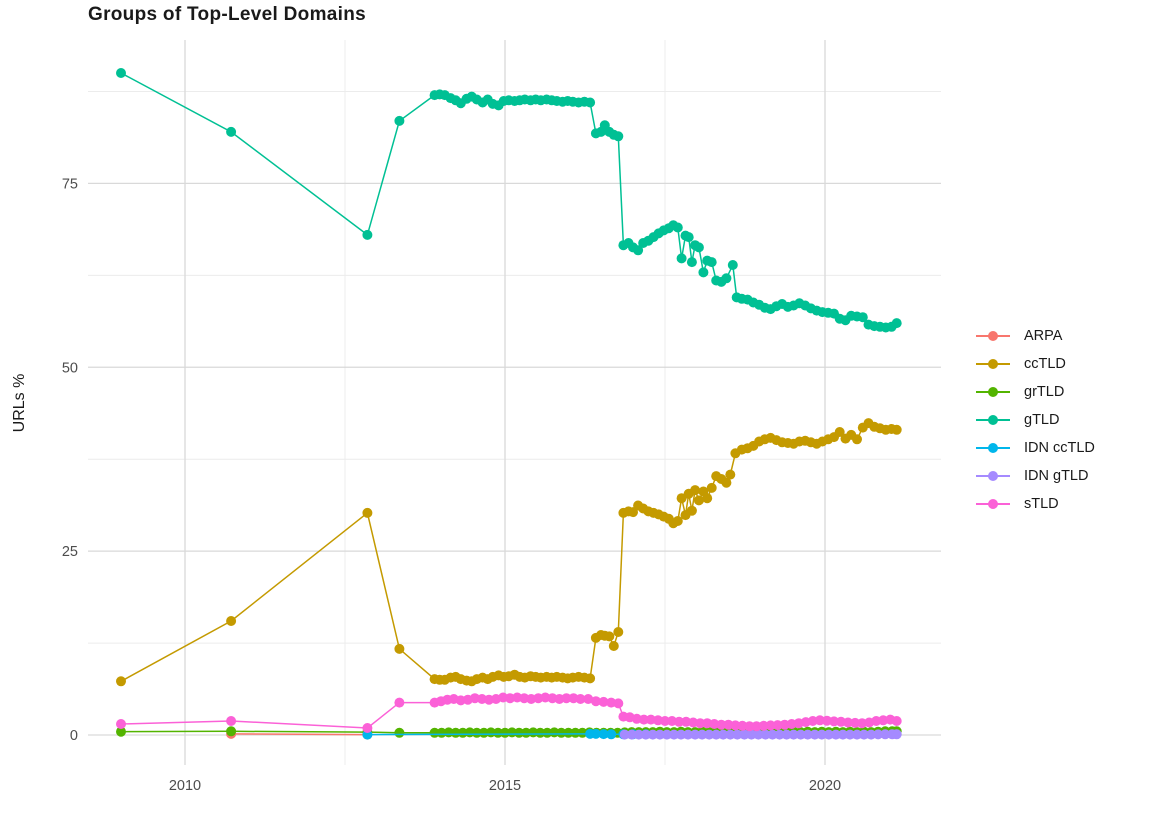  I want to click on legend-item-arpa: ARPA, so click(1035, 336).